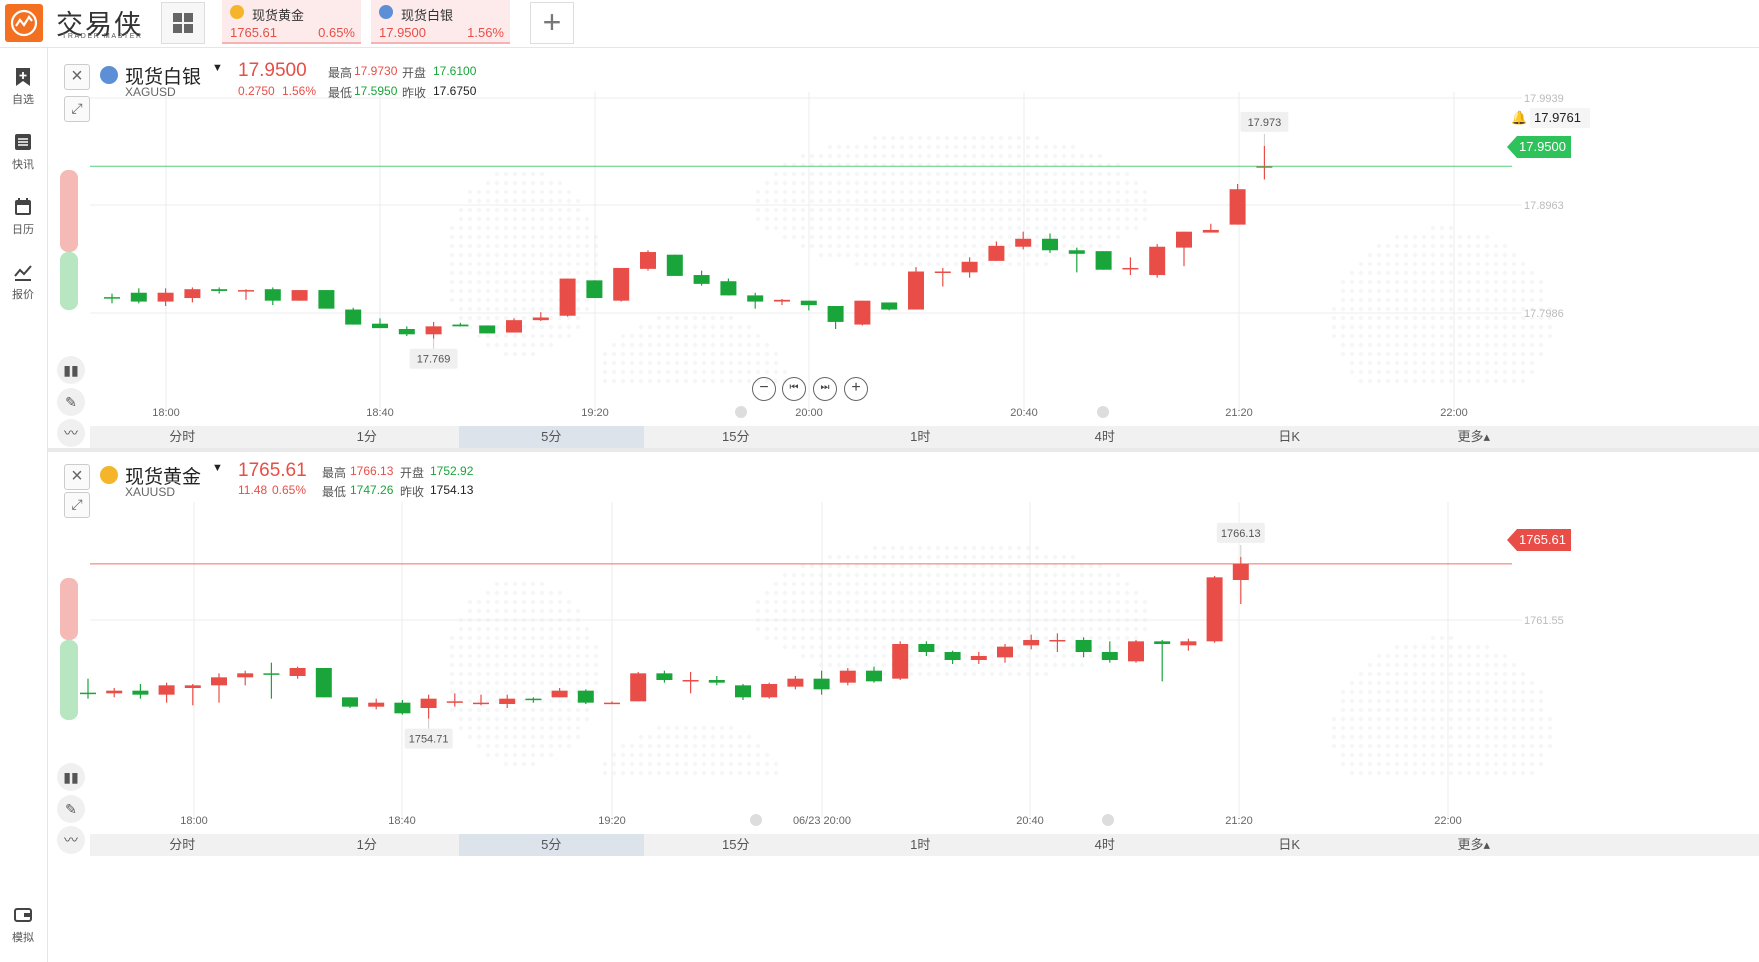 Image resolution: width=1759 pixels, height=962 pixels. Describe the element at coordinates (903, 450) in the screenshot. I see `panel-divider` at that location.